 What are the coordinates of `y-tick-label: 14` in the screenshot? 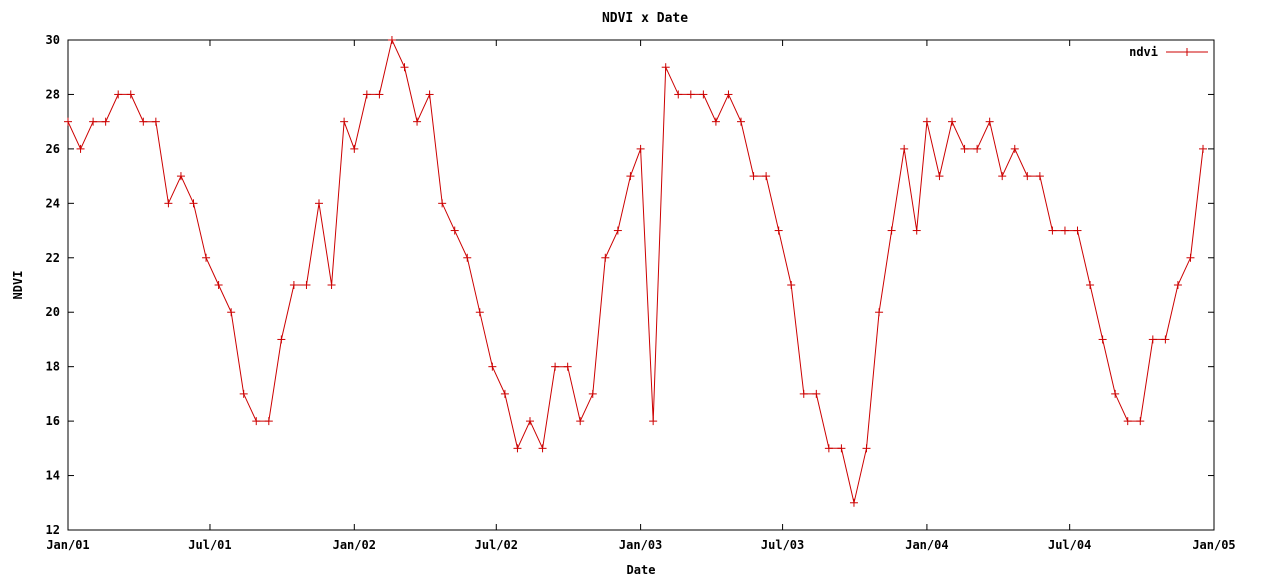 It's located at (53, 476).